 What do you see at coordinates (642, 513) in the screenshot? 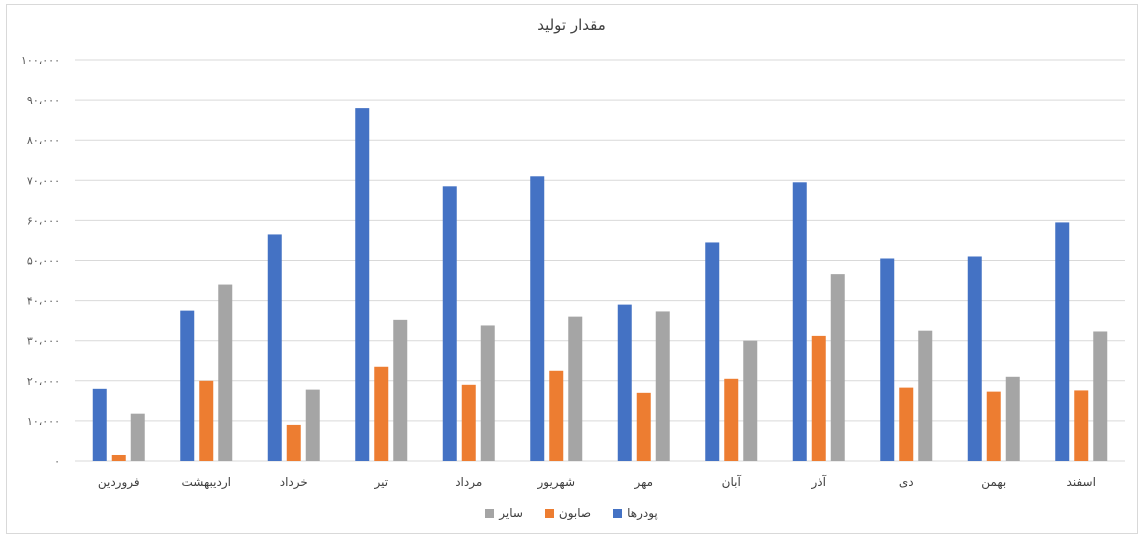
I see `legend-label-powders: پودرها` at bounding box center [642, 513].